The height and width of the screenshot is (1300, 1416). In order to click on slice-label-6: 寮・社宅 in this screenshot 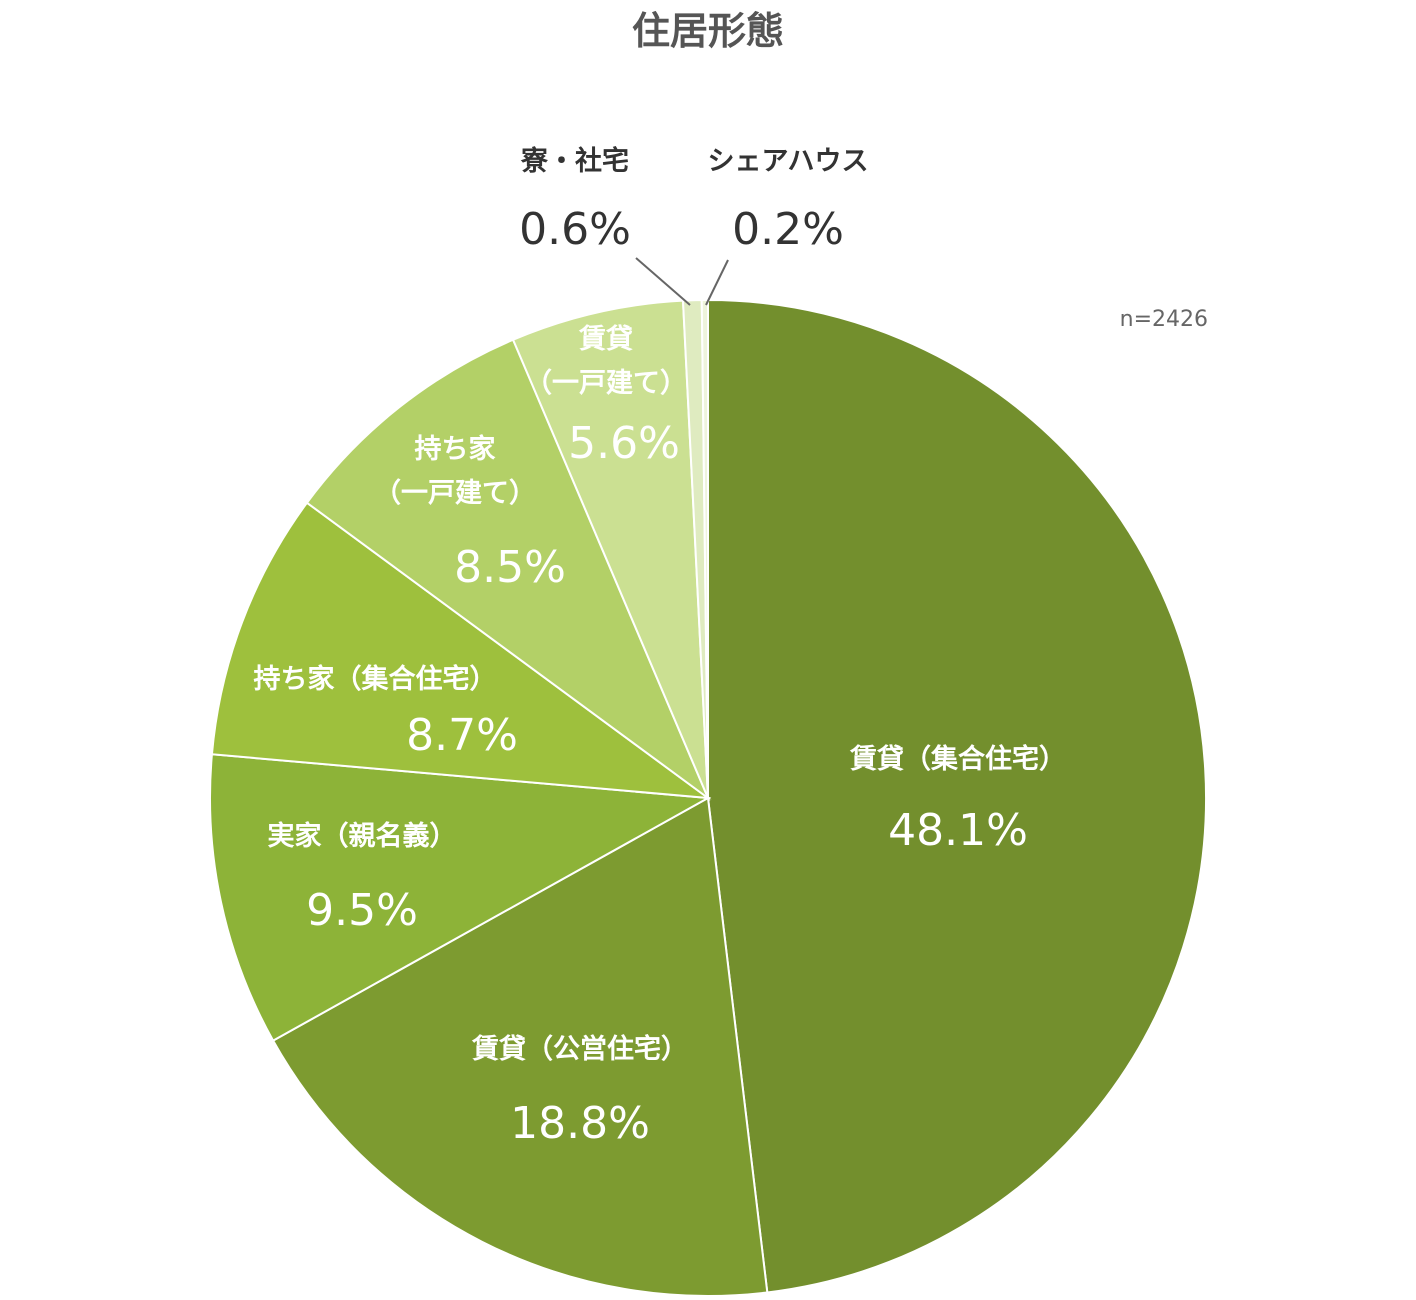, I will do `click(574, 161)`.